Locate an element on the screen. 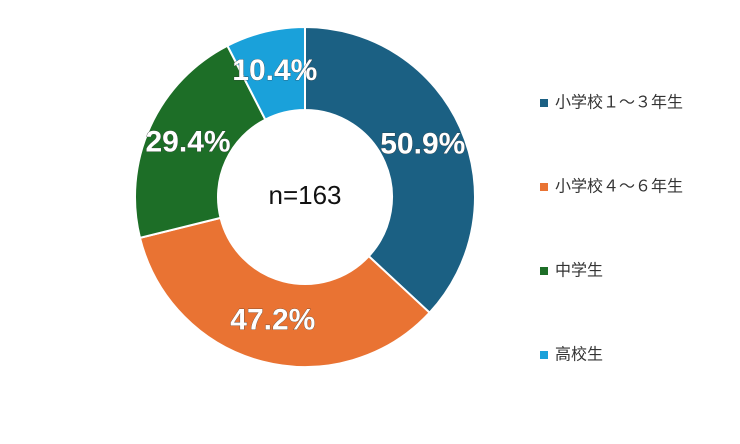 The height and width of the screenshot is (444, 740). legend-label: 中学生 is located at coordinates (579, 270).